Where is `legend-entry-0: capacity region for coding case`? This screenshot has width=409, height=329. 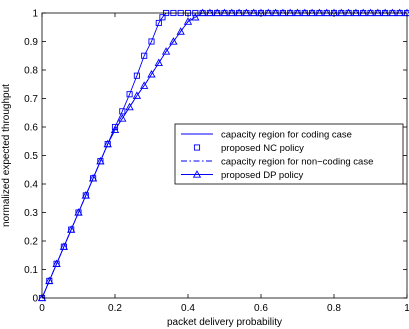
legend-entry-0: capacity region for coding case is located at coordinates (266, 134).